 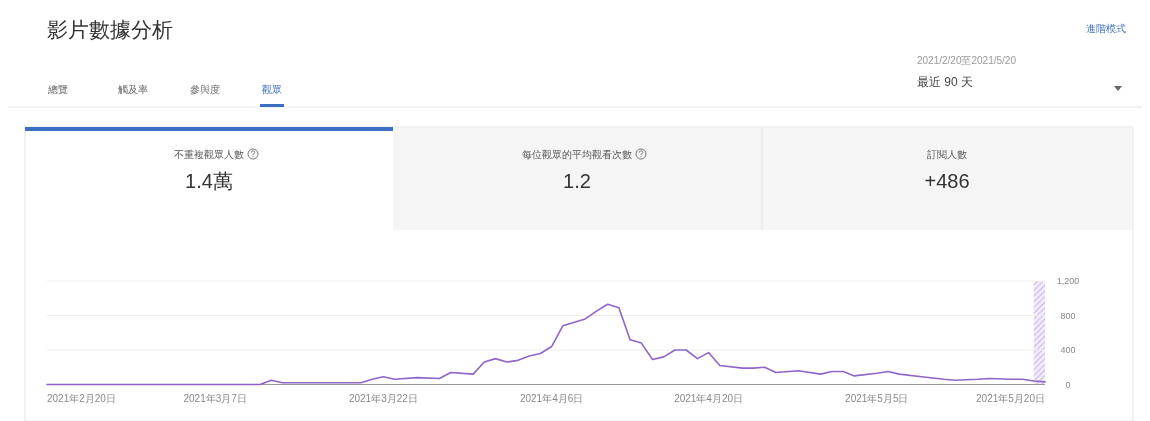 What do you see at coordinates (383, 398) in the screenshot?
I see `x-tick-label: 2021年3月22日` at bounding box center [383, 398].